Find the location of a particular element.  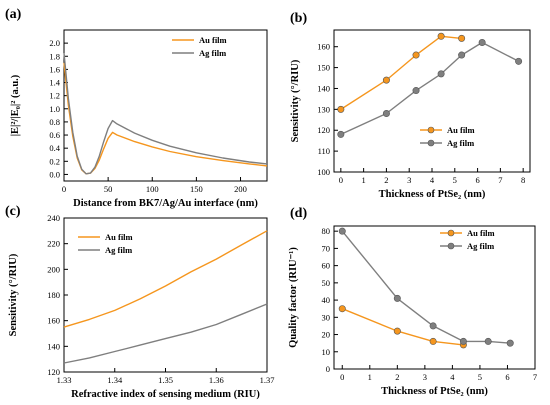

x-tick-label: 200 is located at coordinates (240, 189).